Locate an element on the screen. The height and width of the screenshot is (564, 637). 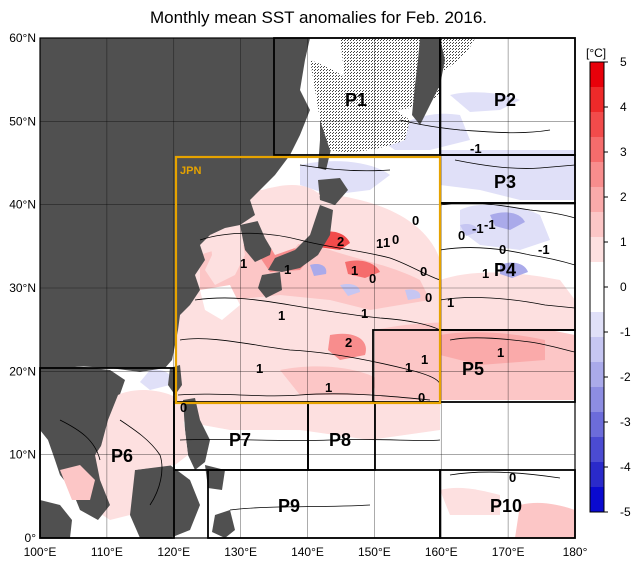
colorbar-tick-label: -2 is located at coordinates (625, 377).